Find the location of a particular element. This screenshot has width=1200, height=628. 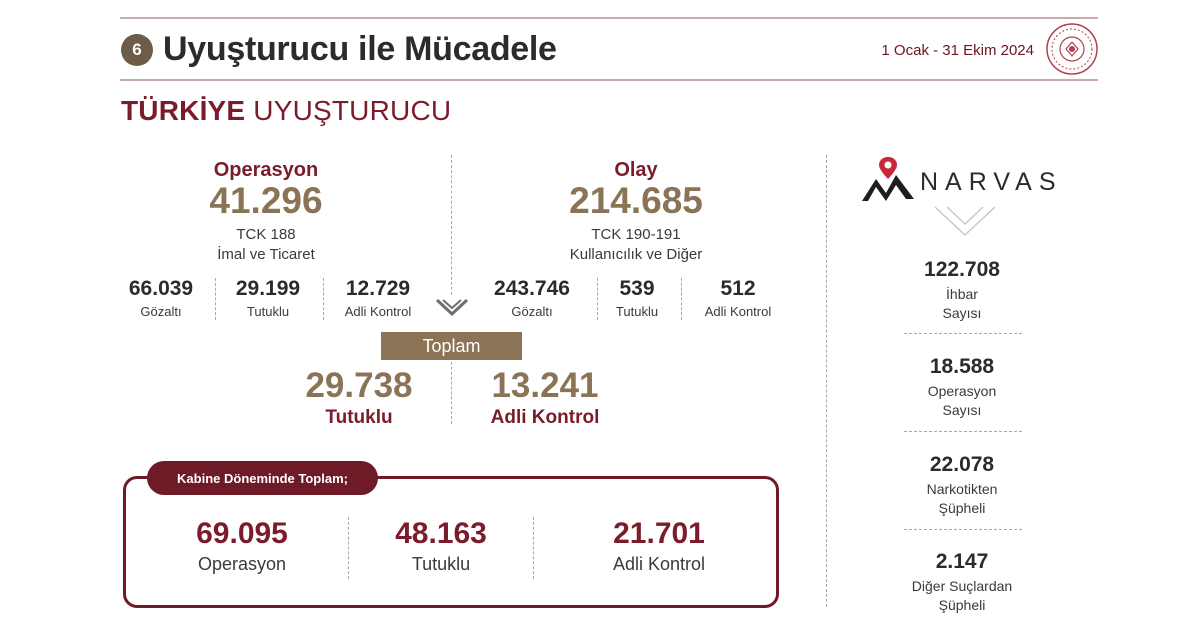

header-top-rule is located at coordinates (609, 18).